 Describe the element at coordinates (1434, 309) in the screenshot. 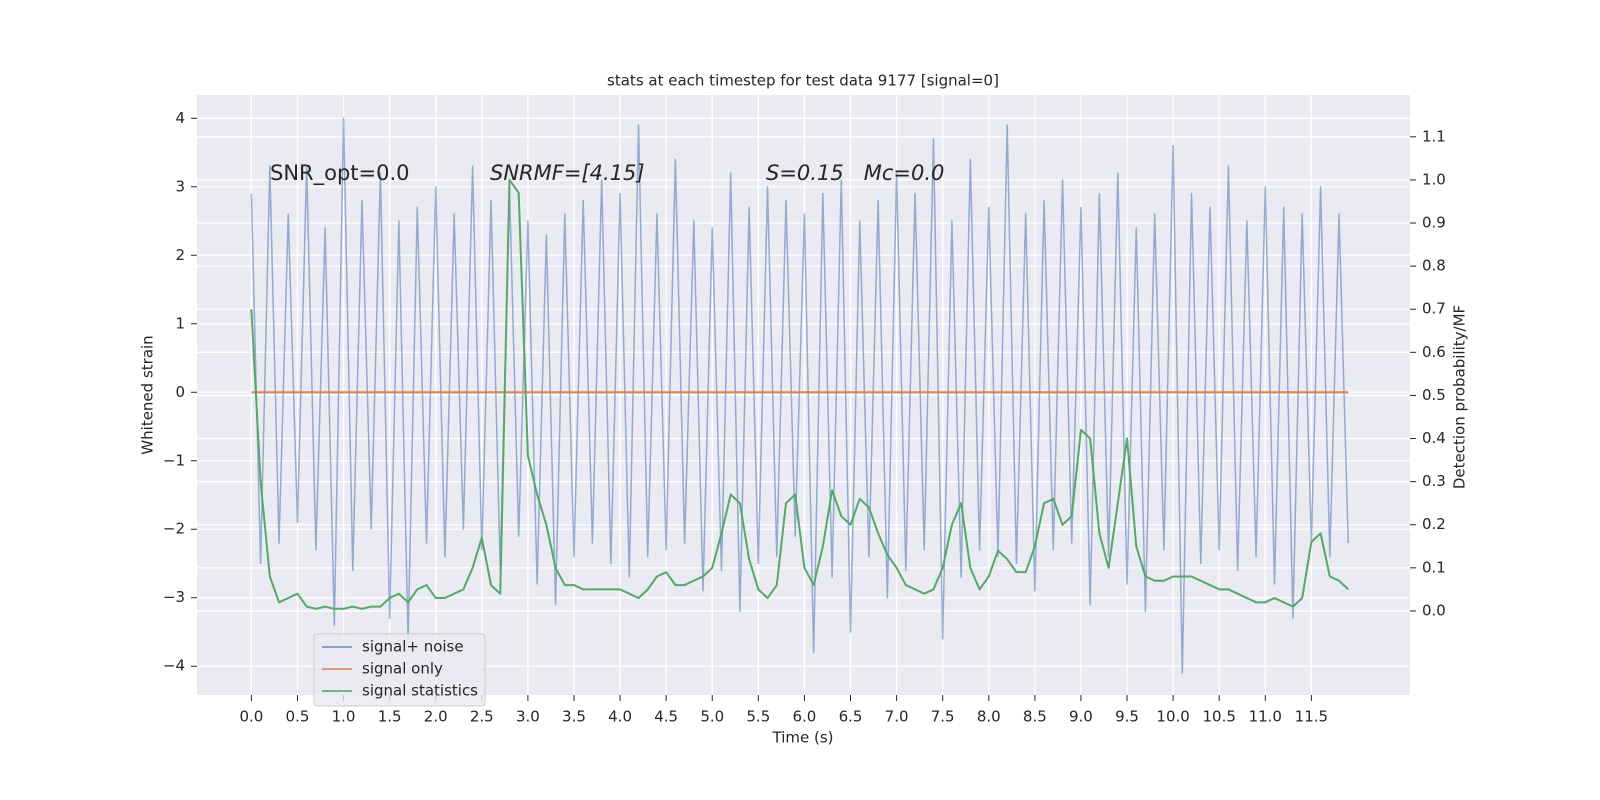

I see `y2-tick-label: 0.7` at that location.